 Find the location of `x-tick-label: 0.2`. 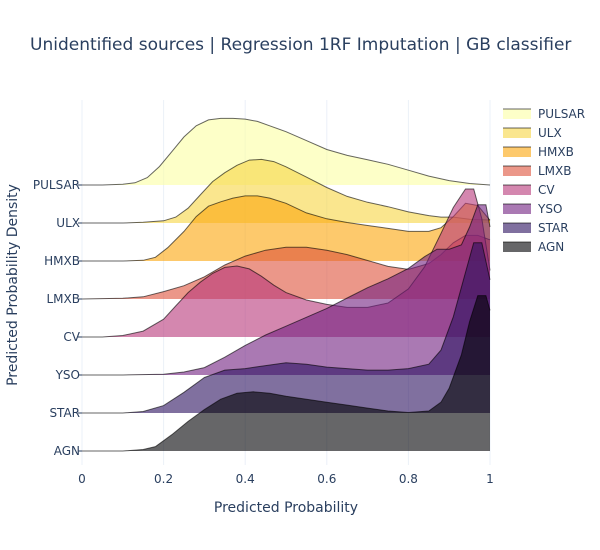

x-tick-label: 0.2 is located at coordinates (163, 479).